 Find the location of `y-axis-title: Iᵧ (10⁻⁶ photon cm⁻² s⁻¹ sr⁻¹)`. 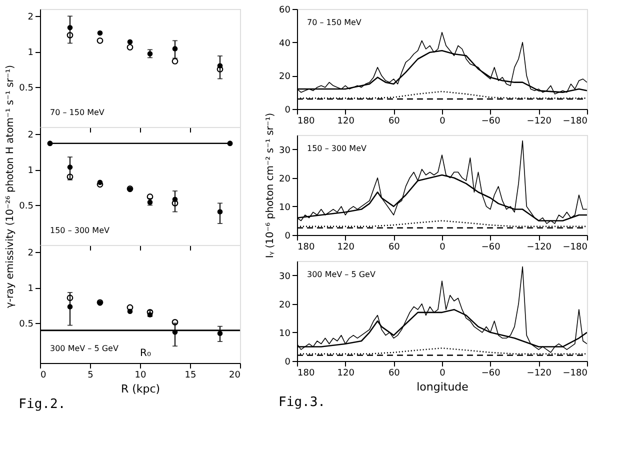

y-axis-title: Iᵧ (10⁻⁶ photon cm⁻² s⁻¹ sr⁻¹) is located at coordinates (270, 185).